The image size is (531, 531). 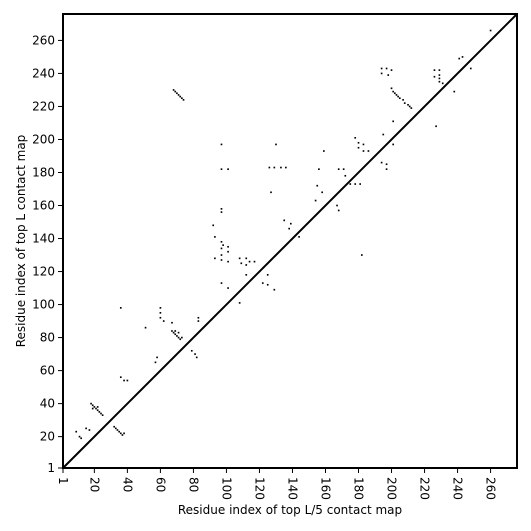 What do you see at coordinates (325, 488) in the screenshot?
I see `x-tick-label: 160` at bounding box center [325, 488].